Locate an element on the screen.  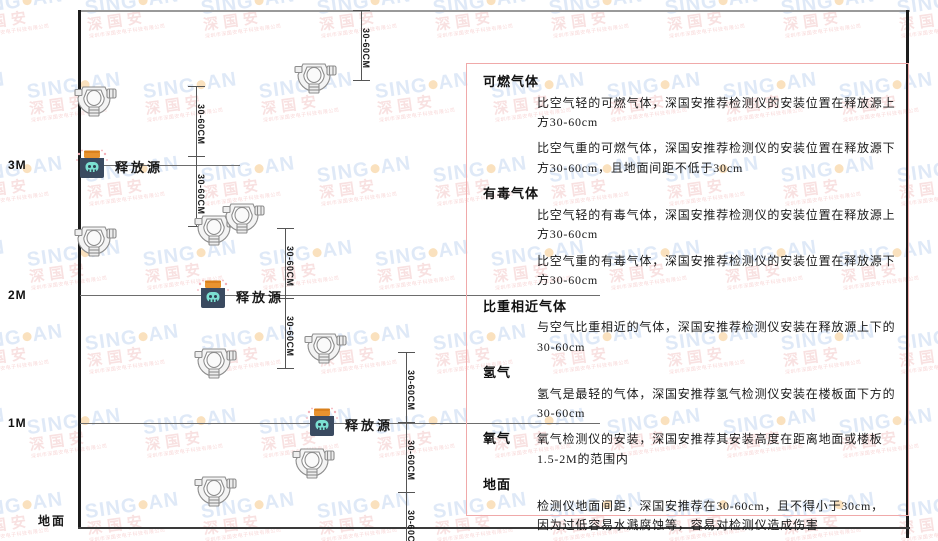
dimension-stack: 30-60CM 30-60CM is located at coordinates (200, 156).